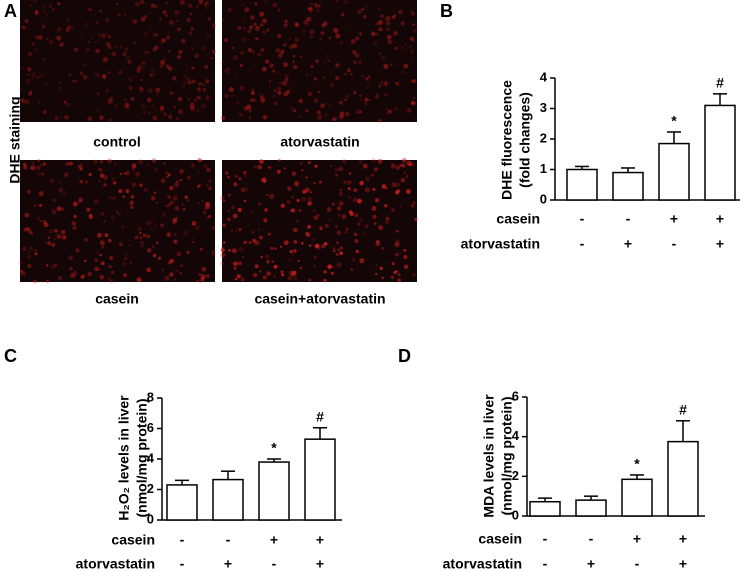 Image resolution: width=740 pixels, height=572 pixels. I want to click on factor-name: casein, so click(500, 539).